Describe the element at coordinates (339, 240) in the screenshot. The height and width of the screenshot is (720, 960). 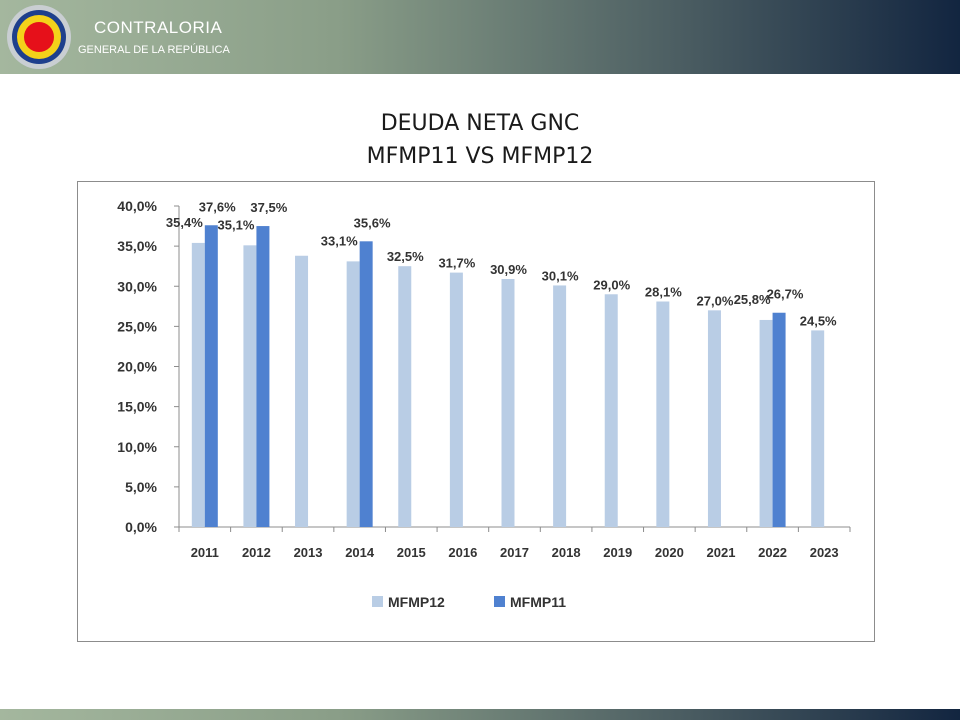
I see `data-label-mfmp12: 33,1%` at that location.